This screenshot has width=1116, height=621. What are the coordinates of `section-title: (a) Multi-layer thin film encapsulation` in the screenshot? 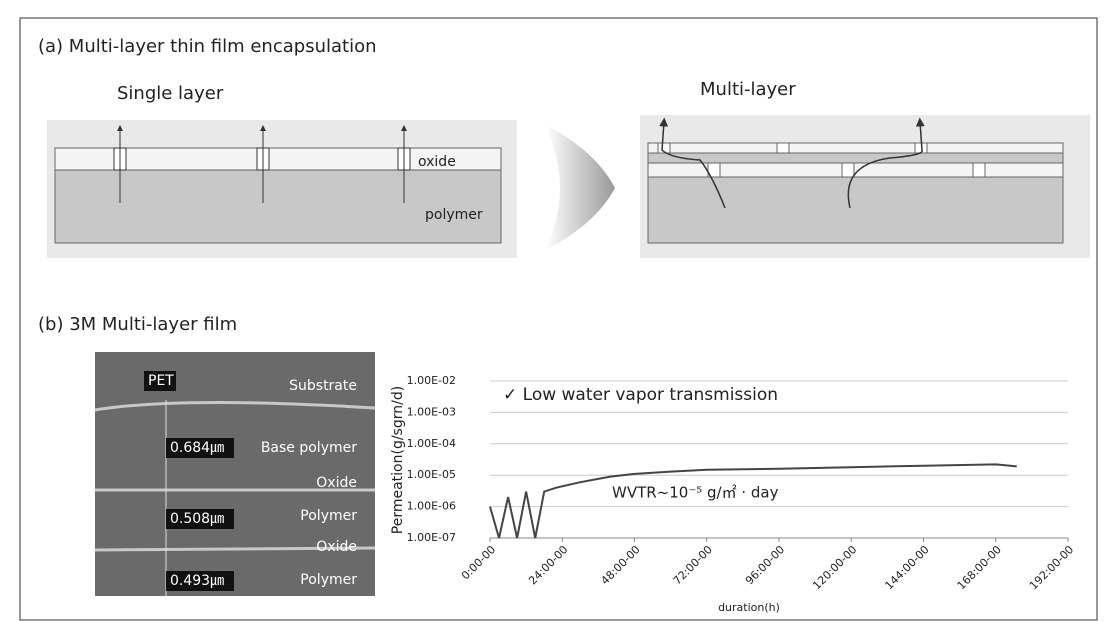 It's located at (207, 46).